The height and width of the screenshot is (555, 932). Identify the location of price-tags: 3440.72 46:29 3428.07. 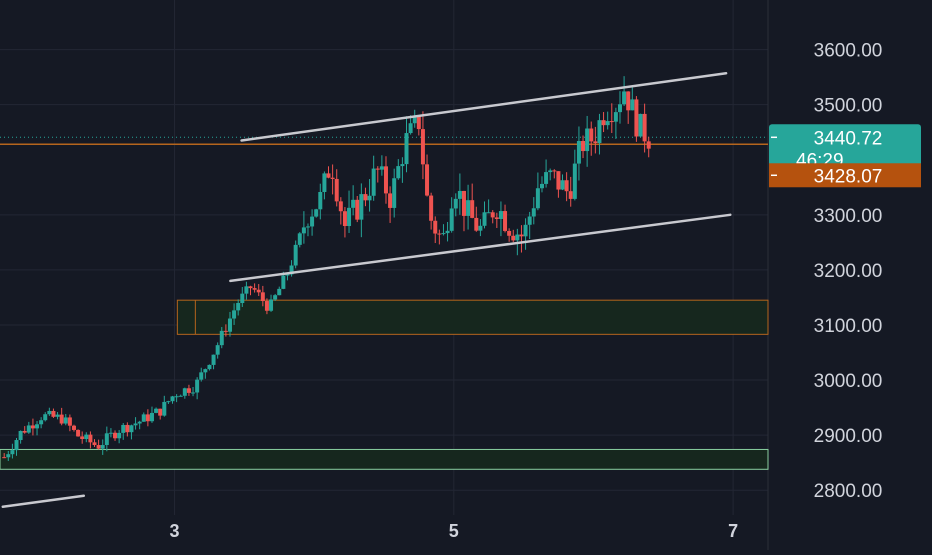
(845, 156).